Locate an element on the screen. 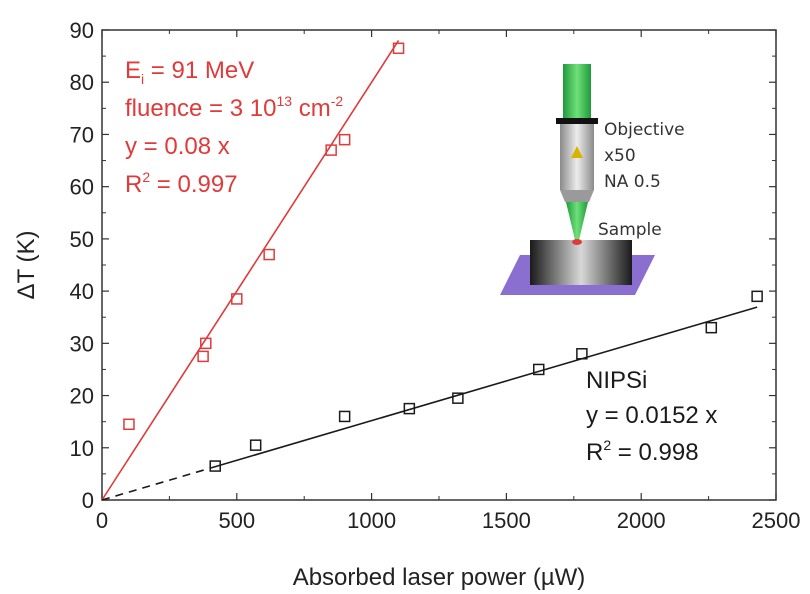 This screenshot has width=810, height=594. fit-line-extrapolated is located at coordinates (156, 484).